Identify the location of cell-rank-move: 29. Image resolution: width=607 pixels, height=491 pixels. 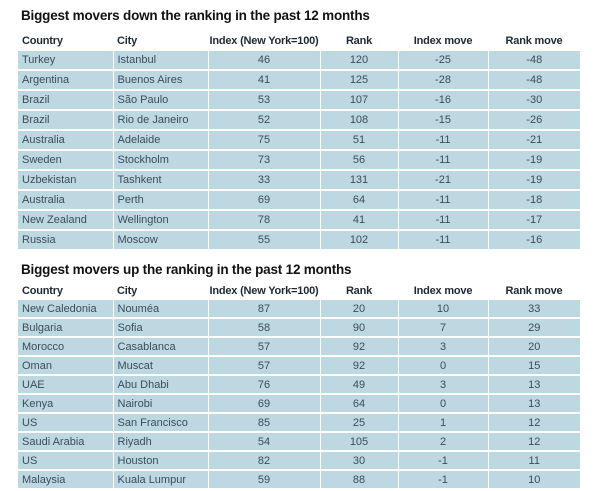
(534, 328).